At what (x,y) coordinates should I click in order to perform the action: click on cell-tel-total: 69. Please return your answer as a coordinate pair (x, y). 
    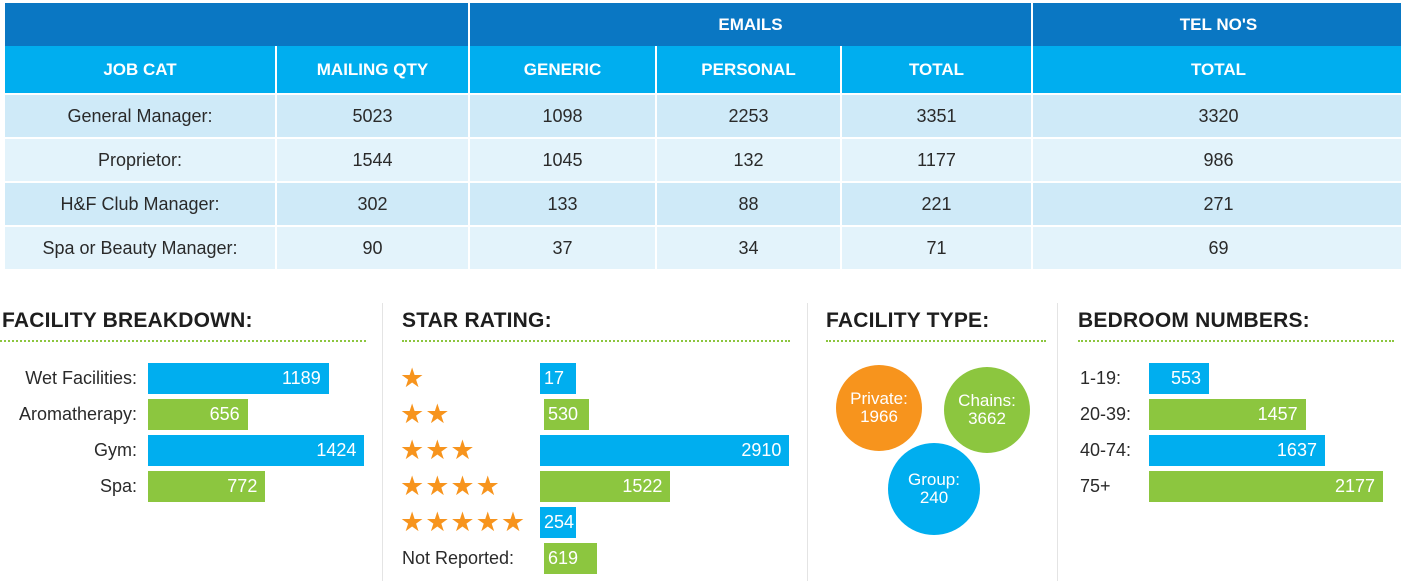
    Looking at the image, I should click on (1217, 247).